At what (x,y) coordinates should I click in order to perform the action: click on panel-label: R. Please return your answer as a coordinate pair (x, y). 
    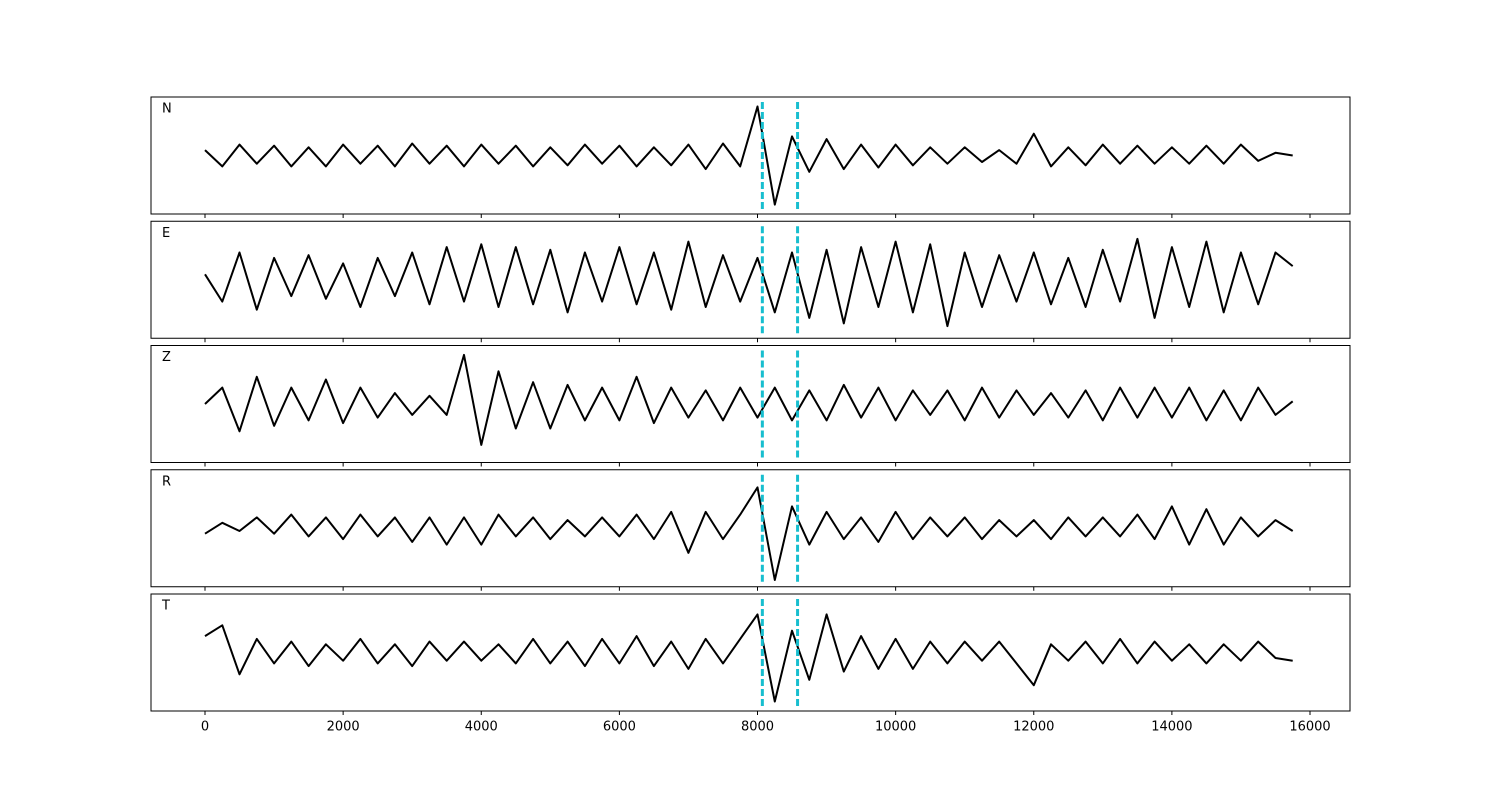
    Looking at the image, I should click on (166, 481).